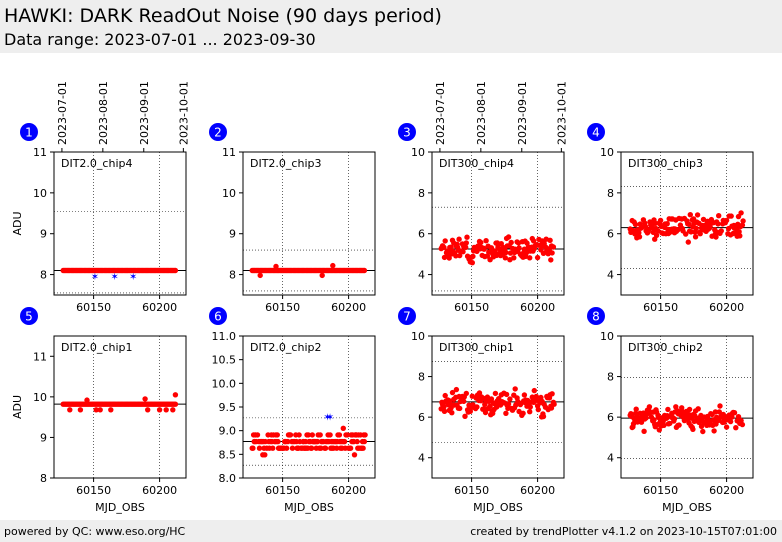  Describe the element at coordinates (232, 234) in the screenshot. I see `y-tick-label: 9` at that location.